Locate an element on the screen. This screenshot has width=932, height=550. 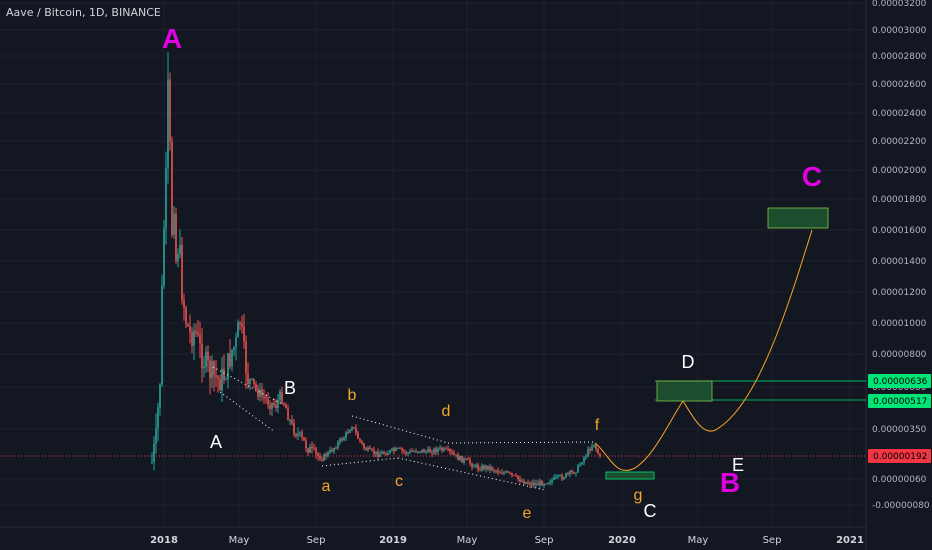
y-tick-label: 0.00000350 is located at coordinates (899, 430).